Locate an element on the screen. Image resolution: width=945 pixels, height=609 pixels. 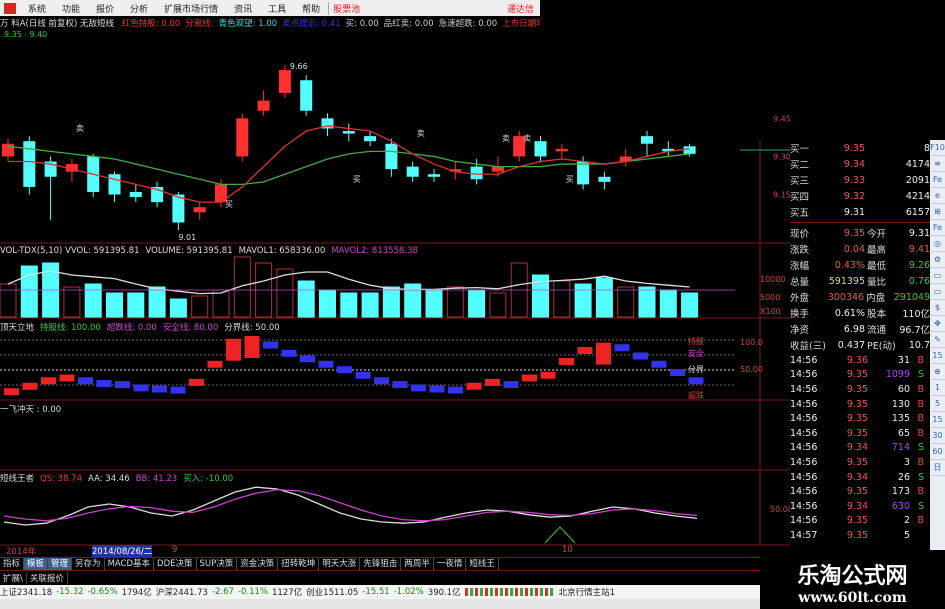
tick-row: 14:57 9.35 5 is located at coordinates (860, 535).